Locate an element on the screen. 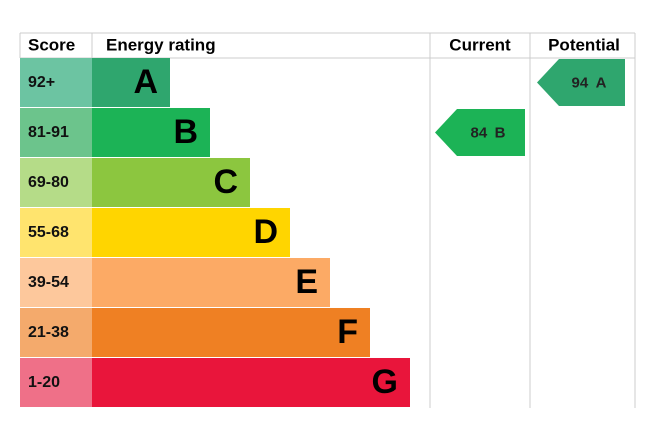 The image size is (656, 437). rating-letter: A is located at coordinates (145, 82).